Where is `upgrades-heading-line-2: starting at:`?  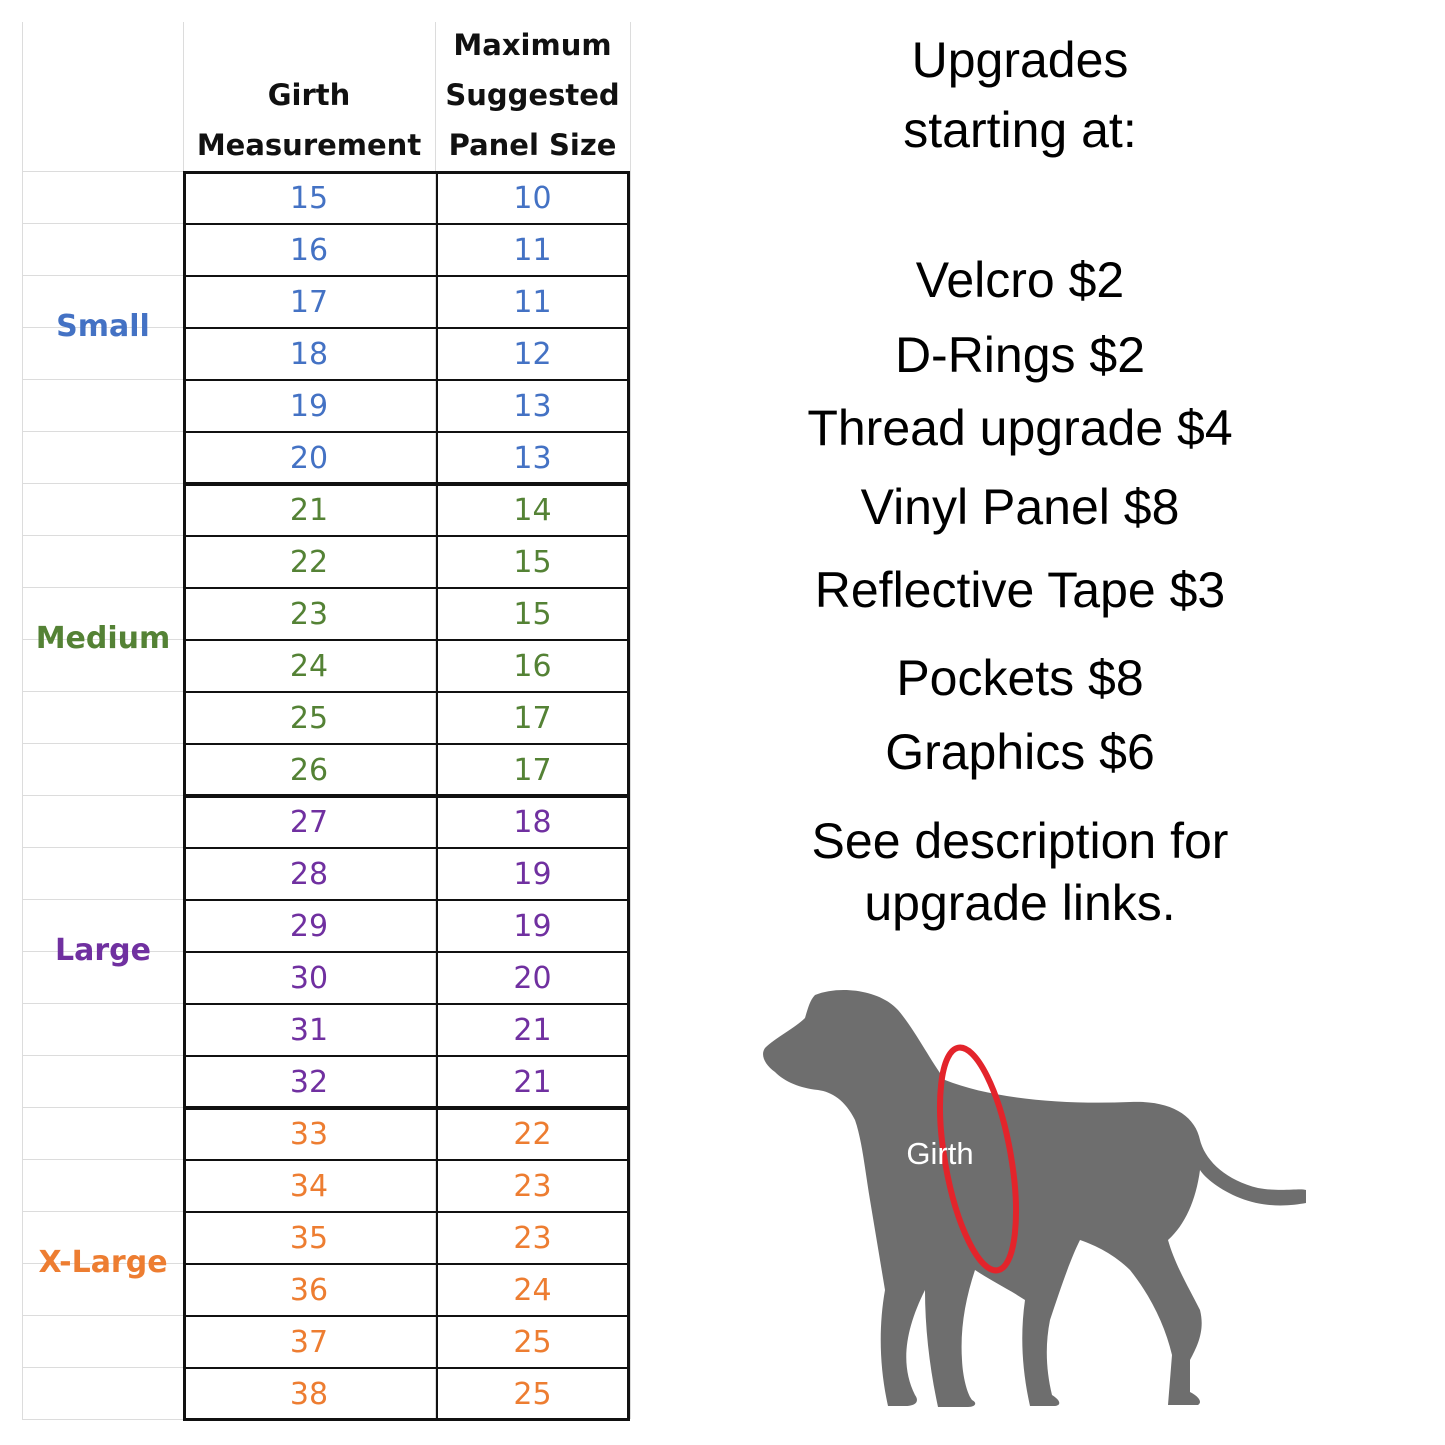
upgrades-heading-line-2: starting at: is located at coordinates (1020, 130).